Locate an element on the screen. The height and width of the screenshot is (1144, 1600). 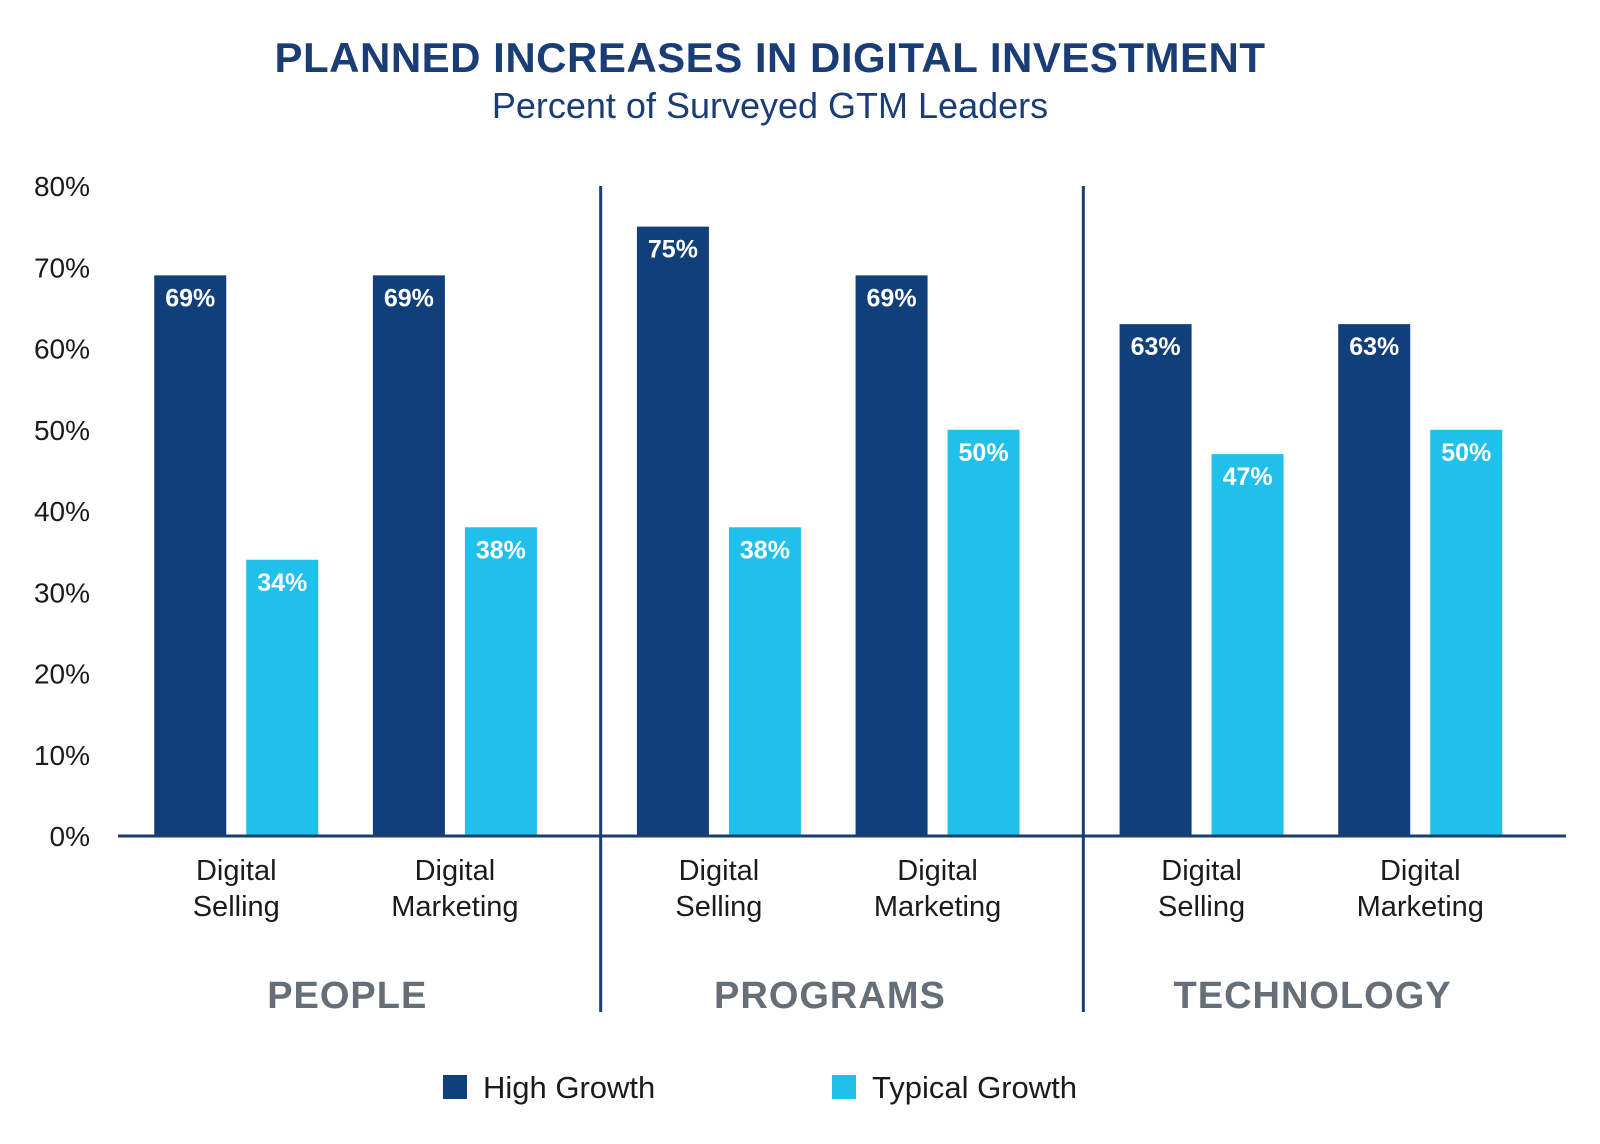
y-tick-label: 10% is located at coordinates (62, 755).